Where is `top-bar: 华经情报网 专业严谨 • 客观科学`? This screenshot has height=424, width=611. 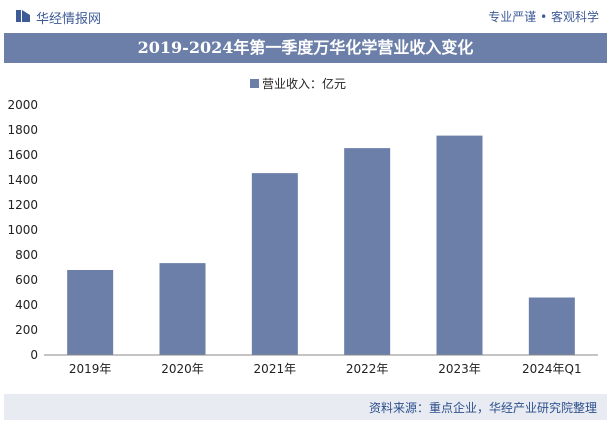 top-bar: 华经情报网 专业严谨 • 客观科学 is located at coordinates (305, 16).